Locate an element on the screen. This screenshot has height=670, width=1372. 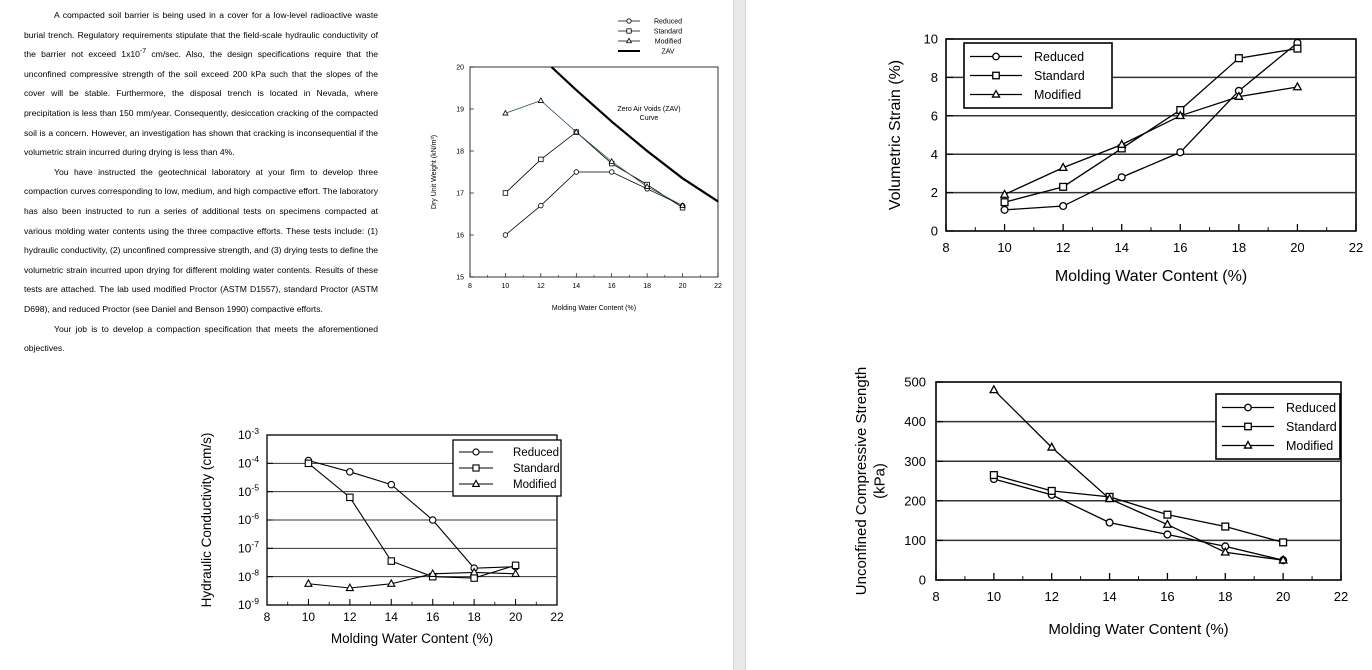
series-line-modified is located at coordinates (1151, 141).